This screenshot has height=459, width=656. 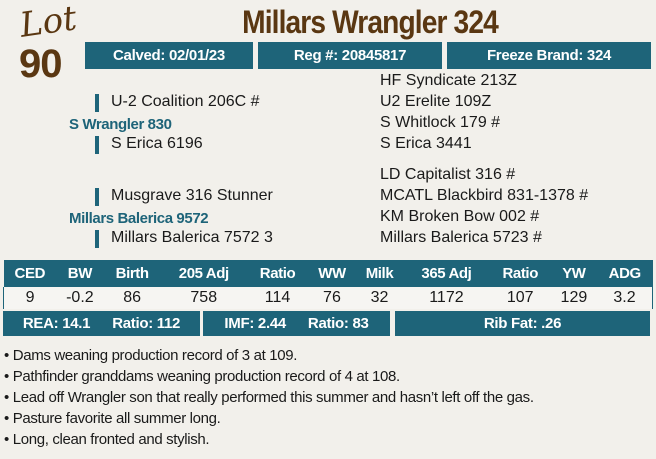 What do you see at coordinates (624, 273) in the screenshot?
I see `epd-header: ADG` at bounding box center [624, 273].